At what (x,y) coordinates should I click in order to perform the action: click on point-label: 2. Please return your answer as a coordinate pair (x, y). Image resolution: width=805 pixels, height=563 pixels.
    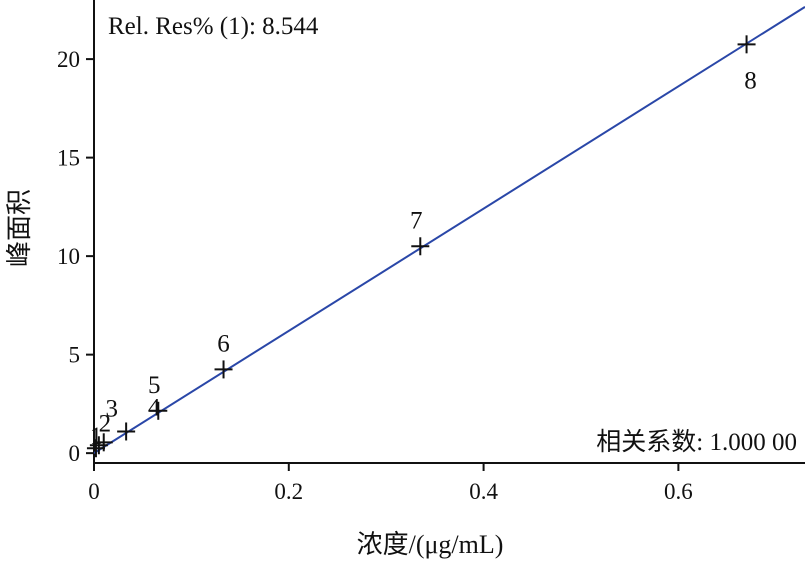
    Looking at the image, I should click on (105, 423).